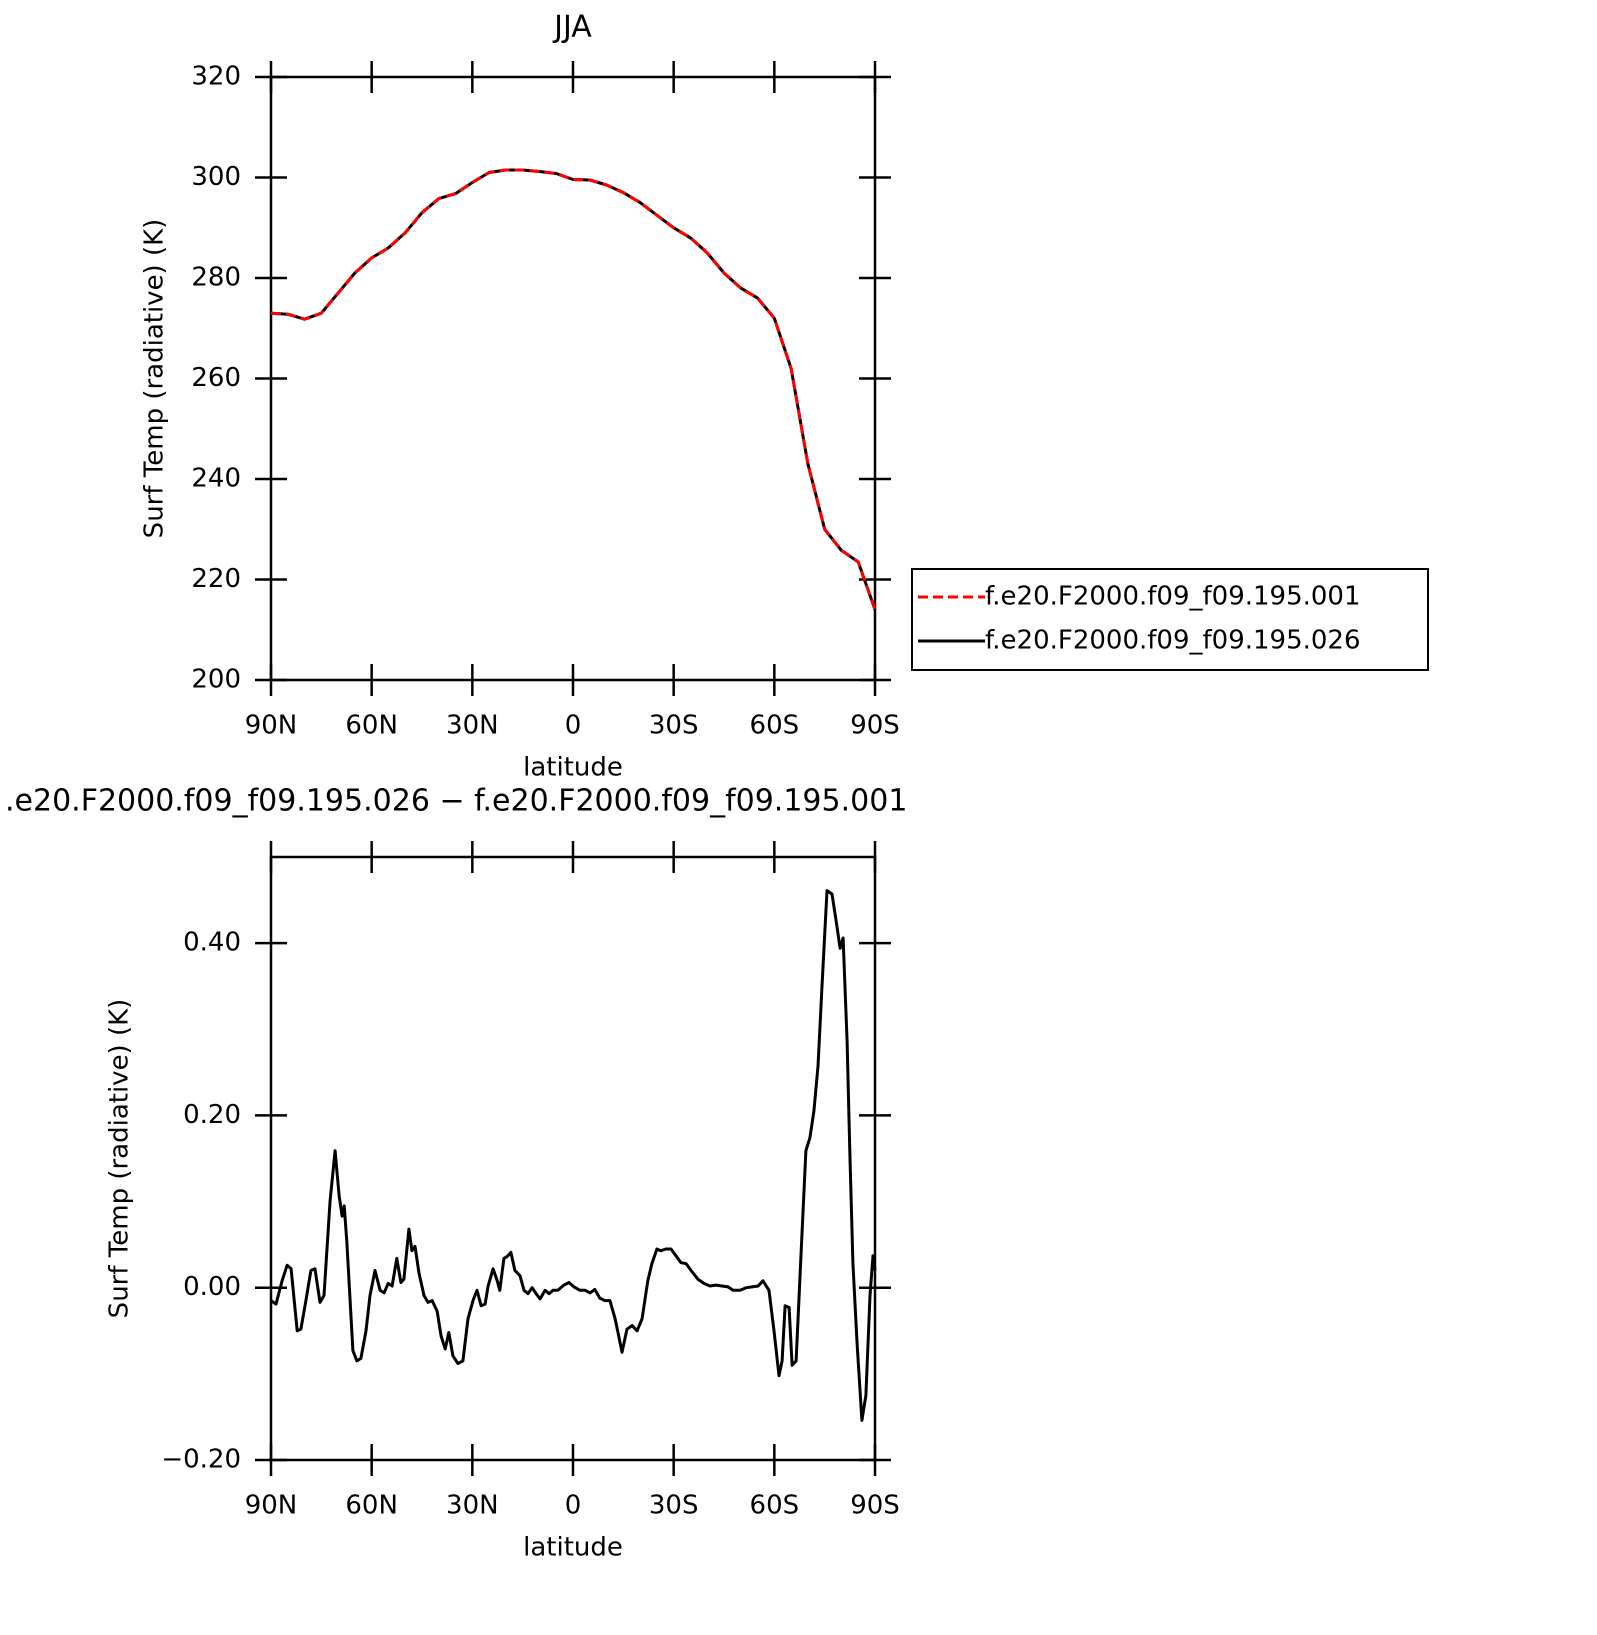 The image size is (1597, 1635). Describe the element at coordinates (216, 378) in the screenshot. I see `y-tick-label: 260` at that location.